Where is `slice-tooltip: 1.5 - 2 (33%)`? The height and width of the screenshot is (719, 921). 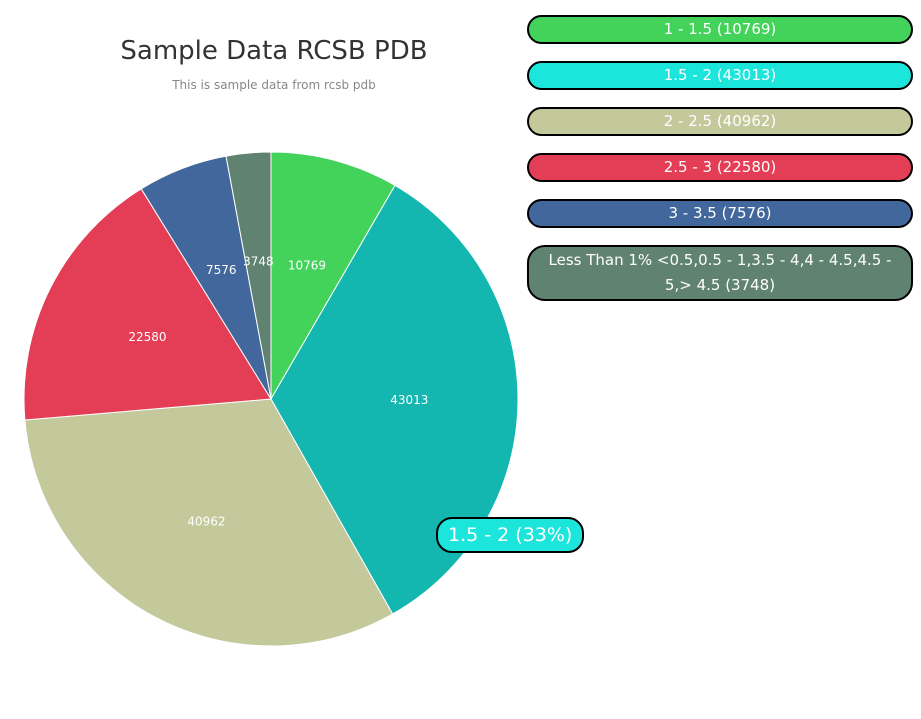
slice-tooltip: 1.5 - 2 (33%) is located at coordinates (510, 535).